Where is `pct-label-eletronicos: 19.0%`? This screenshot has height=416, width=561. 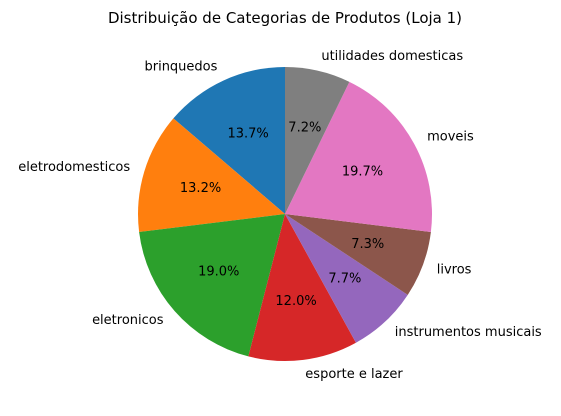 pct-label-eletronicos: 19.0% is located at coordinates (218, 272).